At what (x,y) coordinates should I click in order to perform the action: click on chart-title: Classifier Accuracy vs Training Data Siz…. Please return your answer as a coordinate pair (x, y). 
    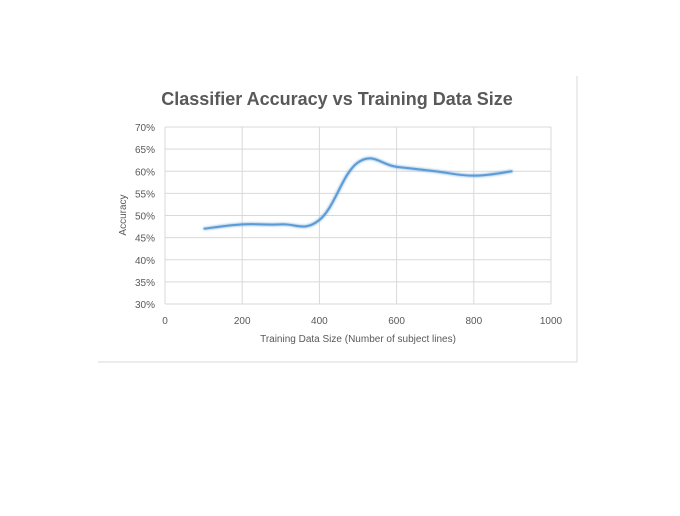
    Looking at the image, I should click on (337, 99).